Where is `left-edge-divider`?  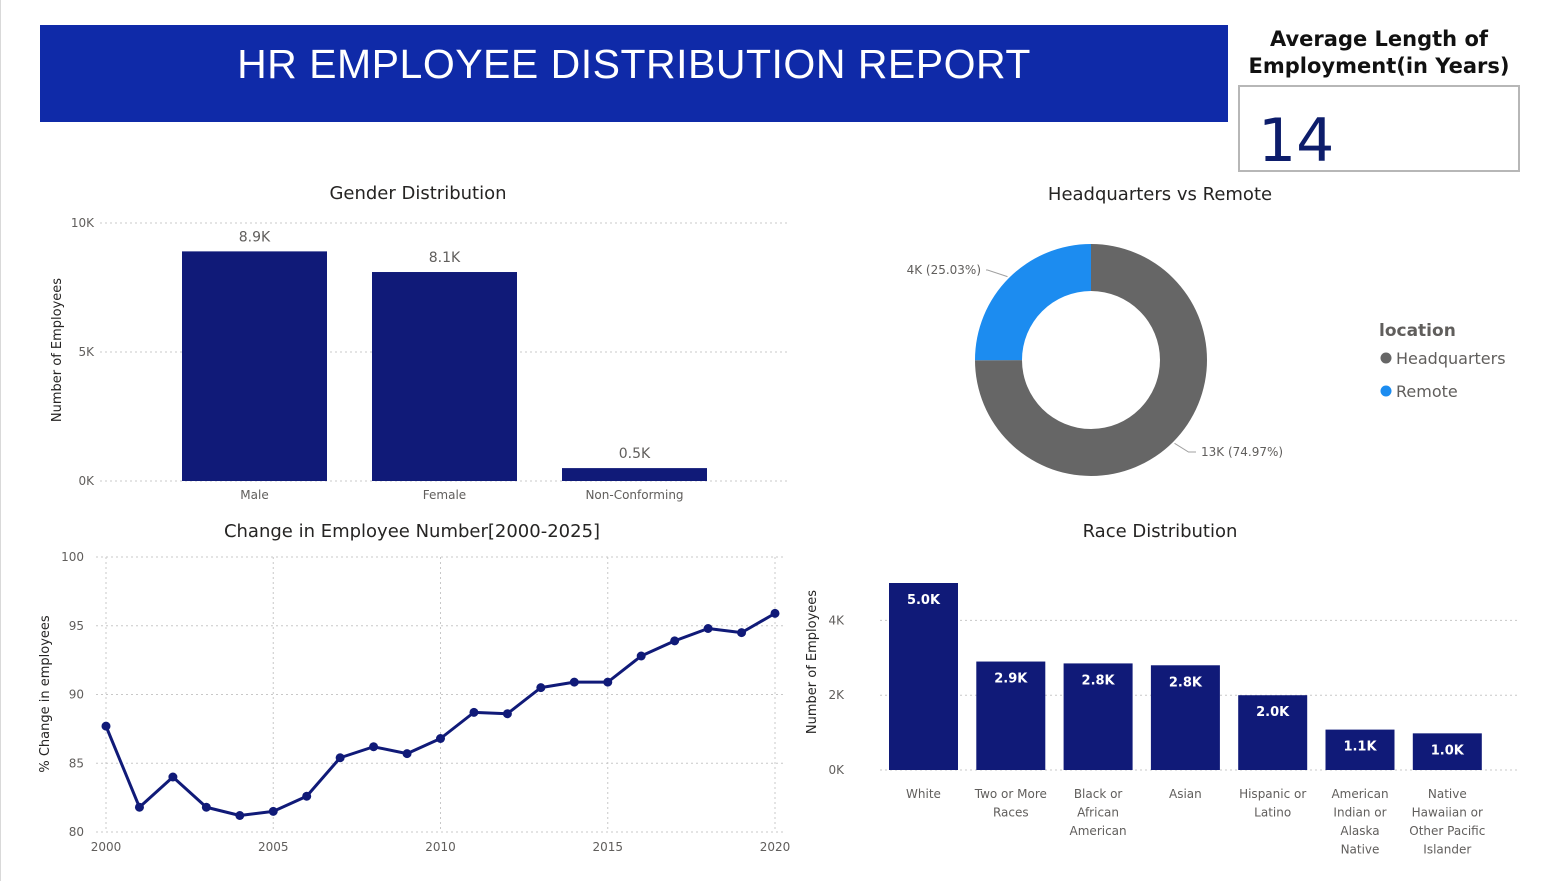 left-edge-divider is located at coordinates (0, 440).